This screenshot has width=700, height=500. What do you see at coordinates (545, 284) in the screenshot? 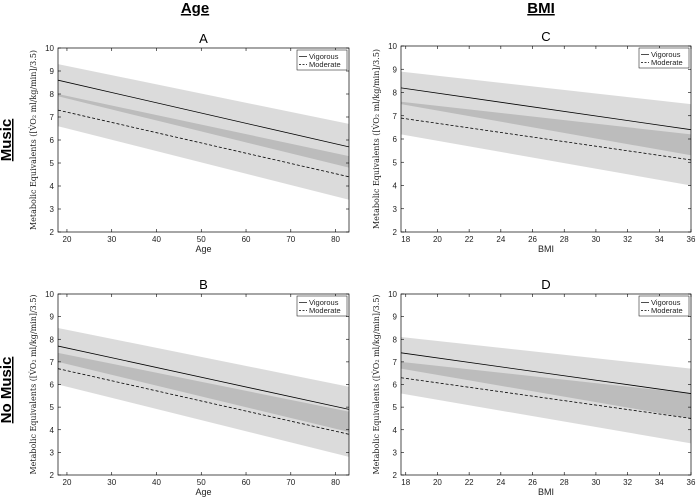
I see `panel-letter: D` at bounding box center [545, 284].